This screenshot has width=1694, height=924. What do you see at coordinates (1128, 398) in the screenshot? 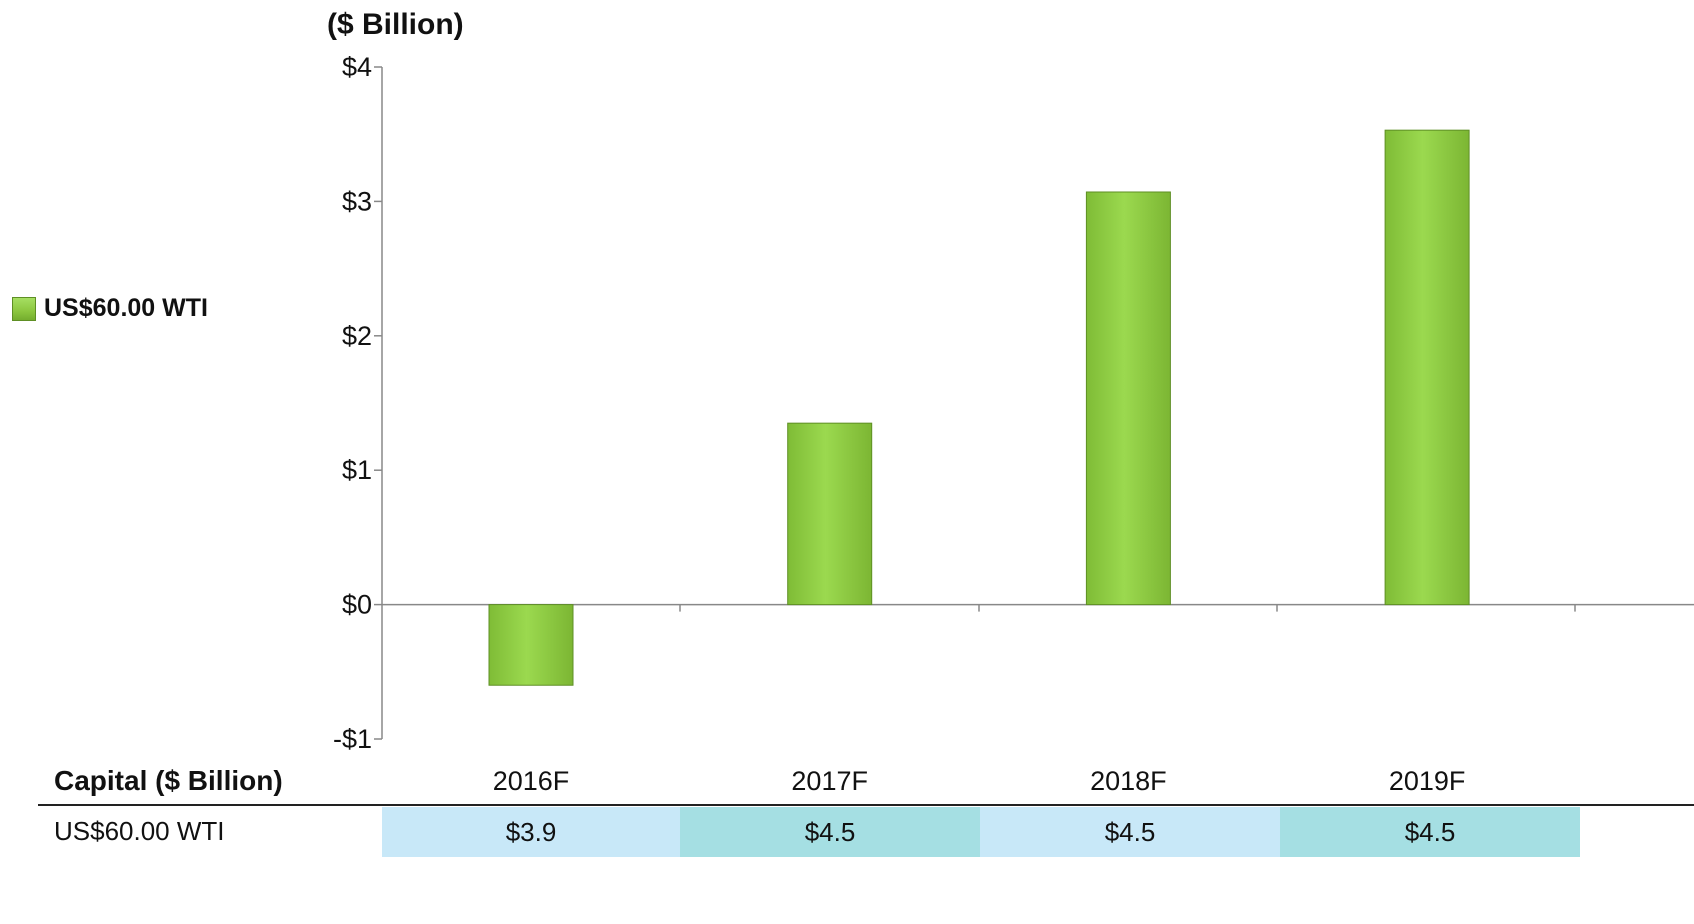
I see `bar-2018F` at bounding box center [1128, 398].